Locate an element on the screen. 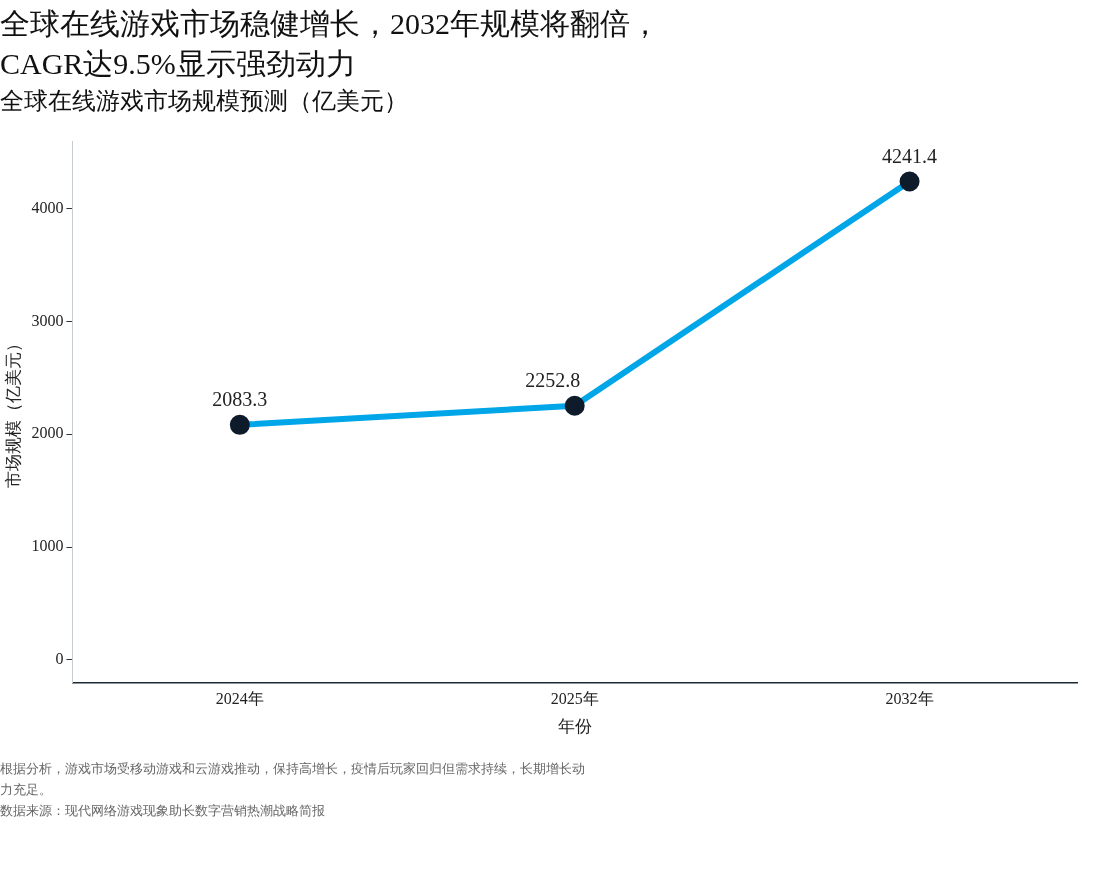  y-tick-label: 3000 is located at coordinates (47, 320).